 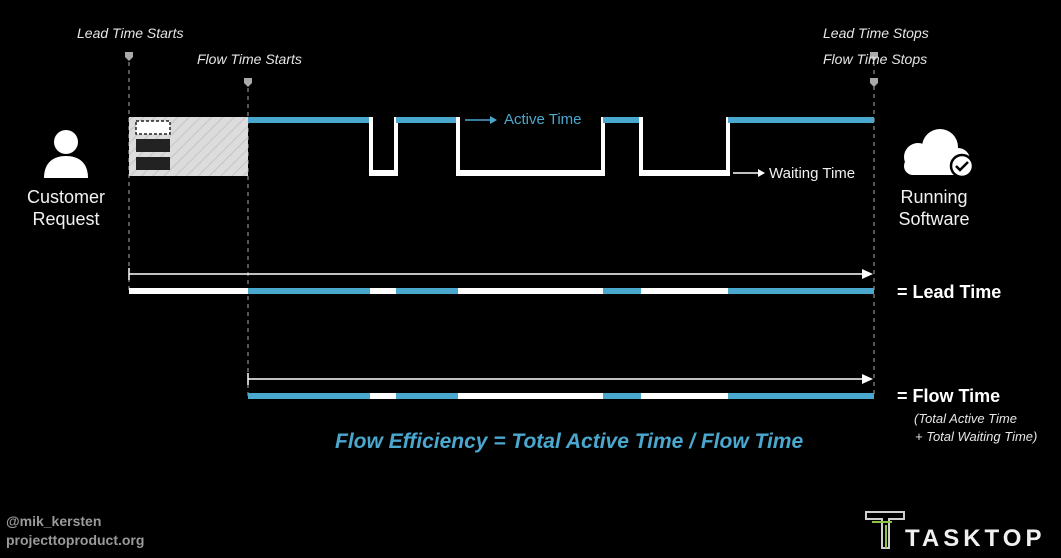 I want to click on lead-time-label: = Lead Time, so click(x=949, y=292).